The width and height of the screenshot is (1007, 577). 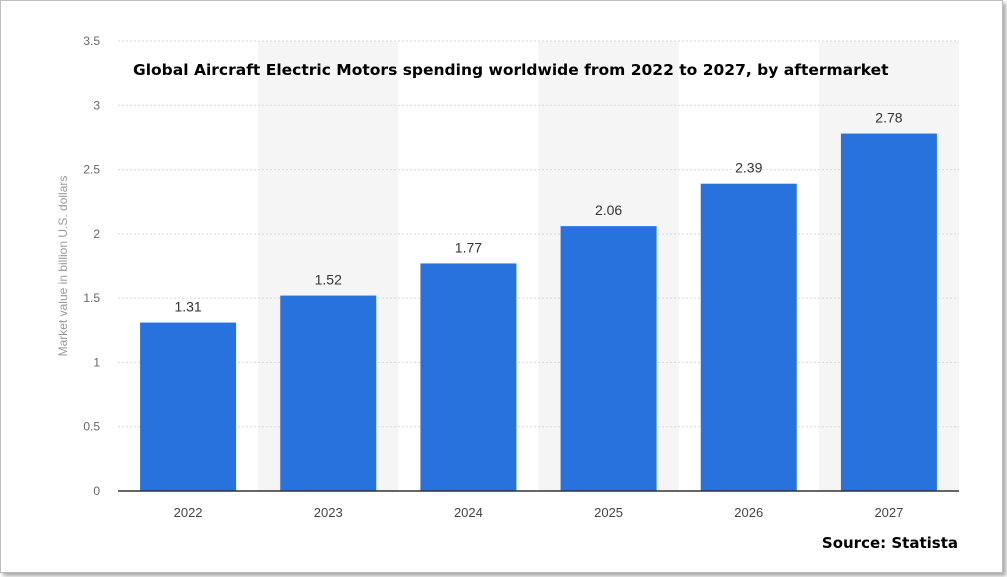 What do you see at coordinates (96, 234) in the screenshot?
I see `y-tick-label: 2` at bounding box center [96, 234].